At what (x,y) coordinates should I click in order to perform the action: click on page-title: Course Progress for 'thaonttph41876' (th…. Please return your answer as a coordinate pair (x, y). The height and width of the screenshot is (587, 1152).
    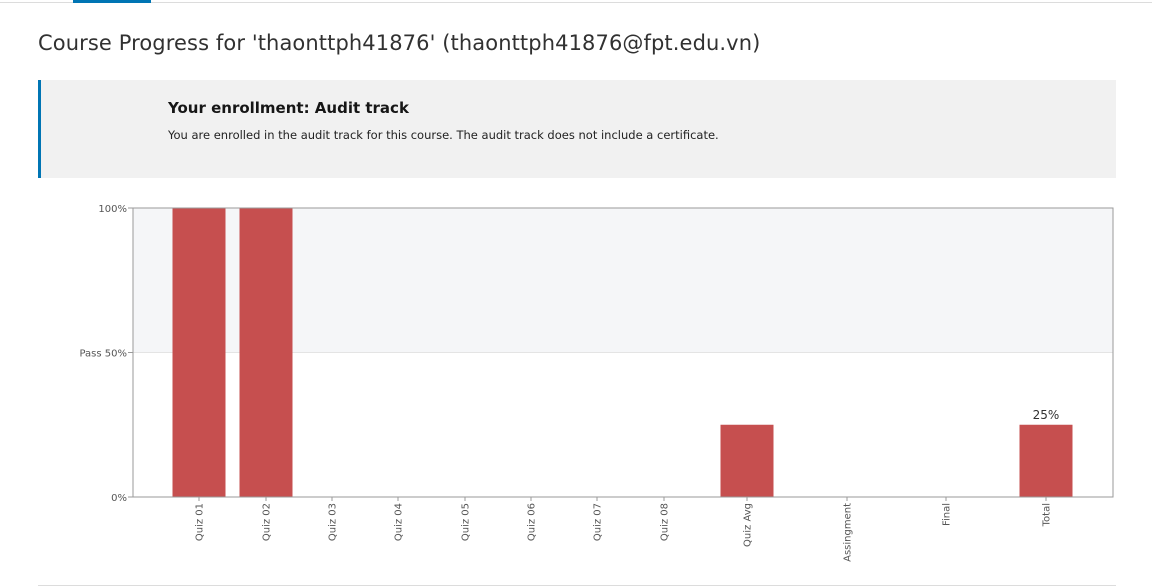
    Looking at the image, I should click on (399, 43).